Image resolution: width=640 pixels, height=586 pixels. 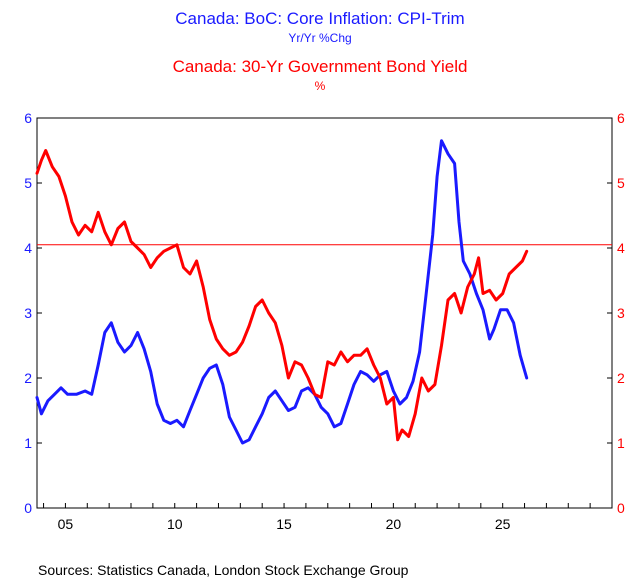 I want to click on y-left-tick-label-5: 5, so click(x=28, y=183).